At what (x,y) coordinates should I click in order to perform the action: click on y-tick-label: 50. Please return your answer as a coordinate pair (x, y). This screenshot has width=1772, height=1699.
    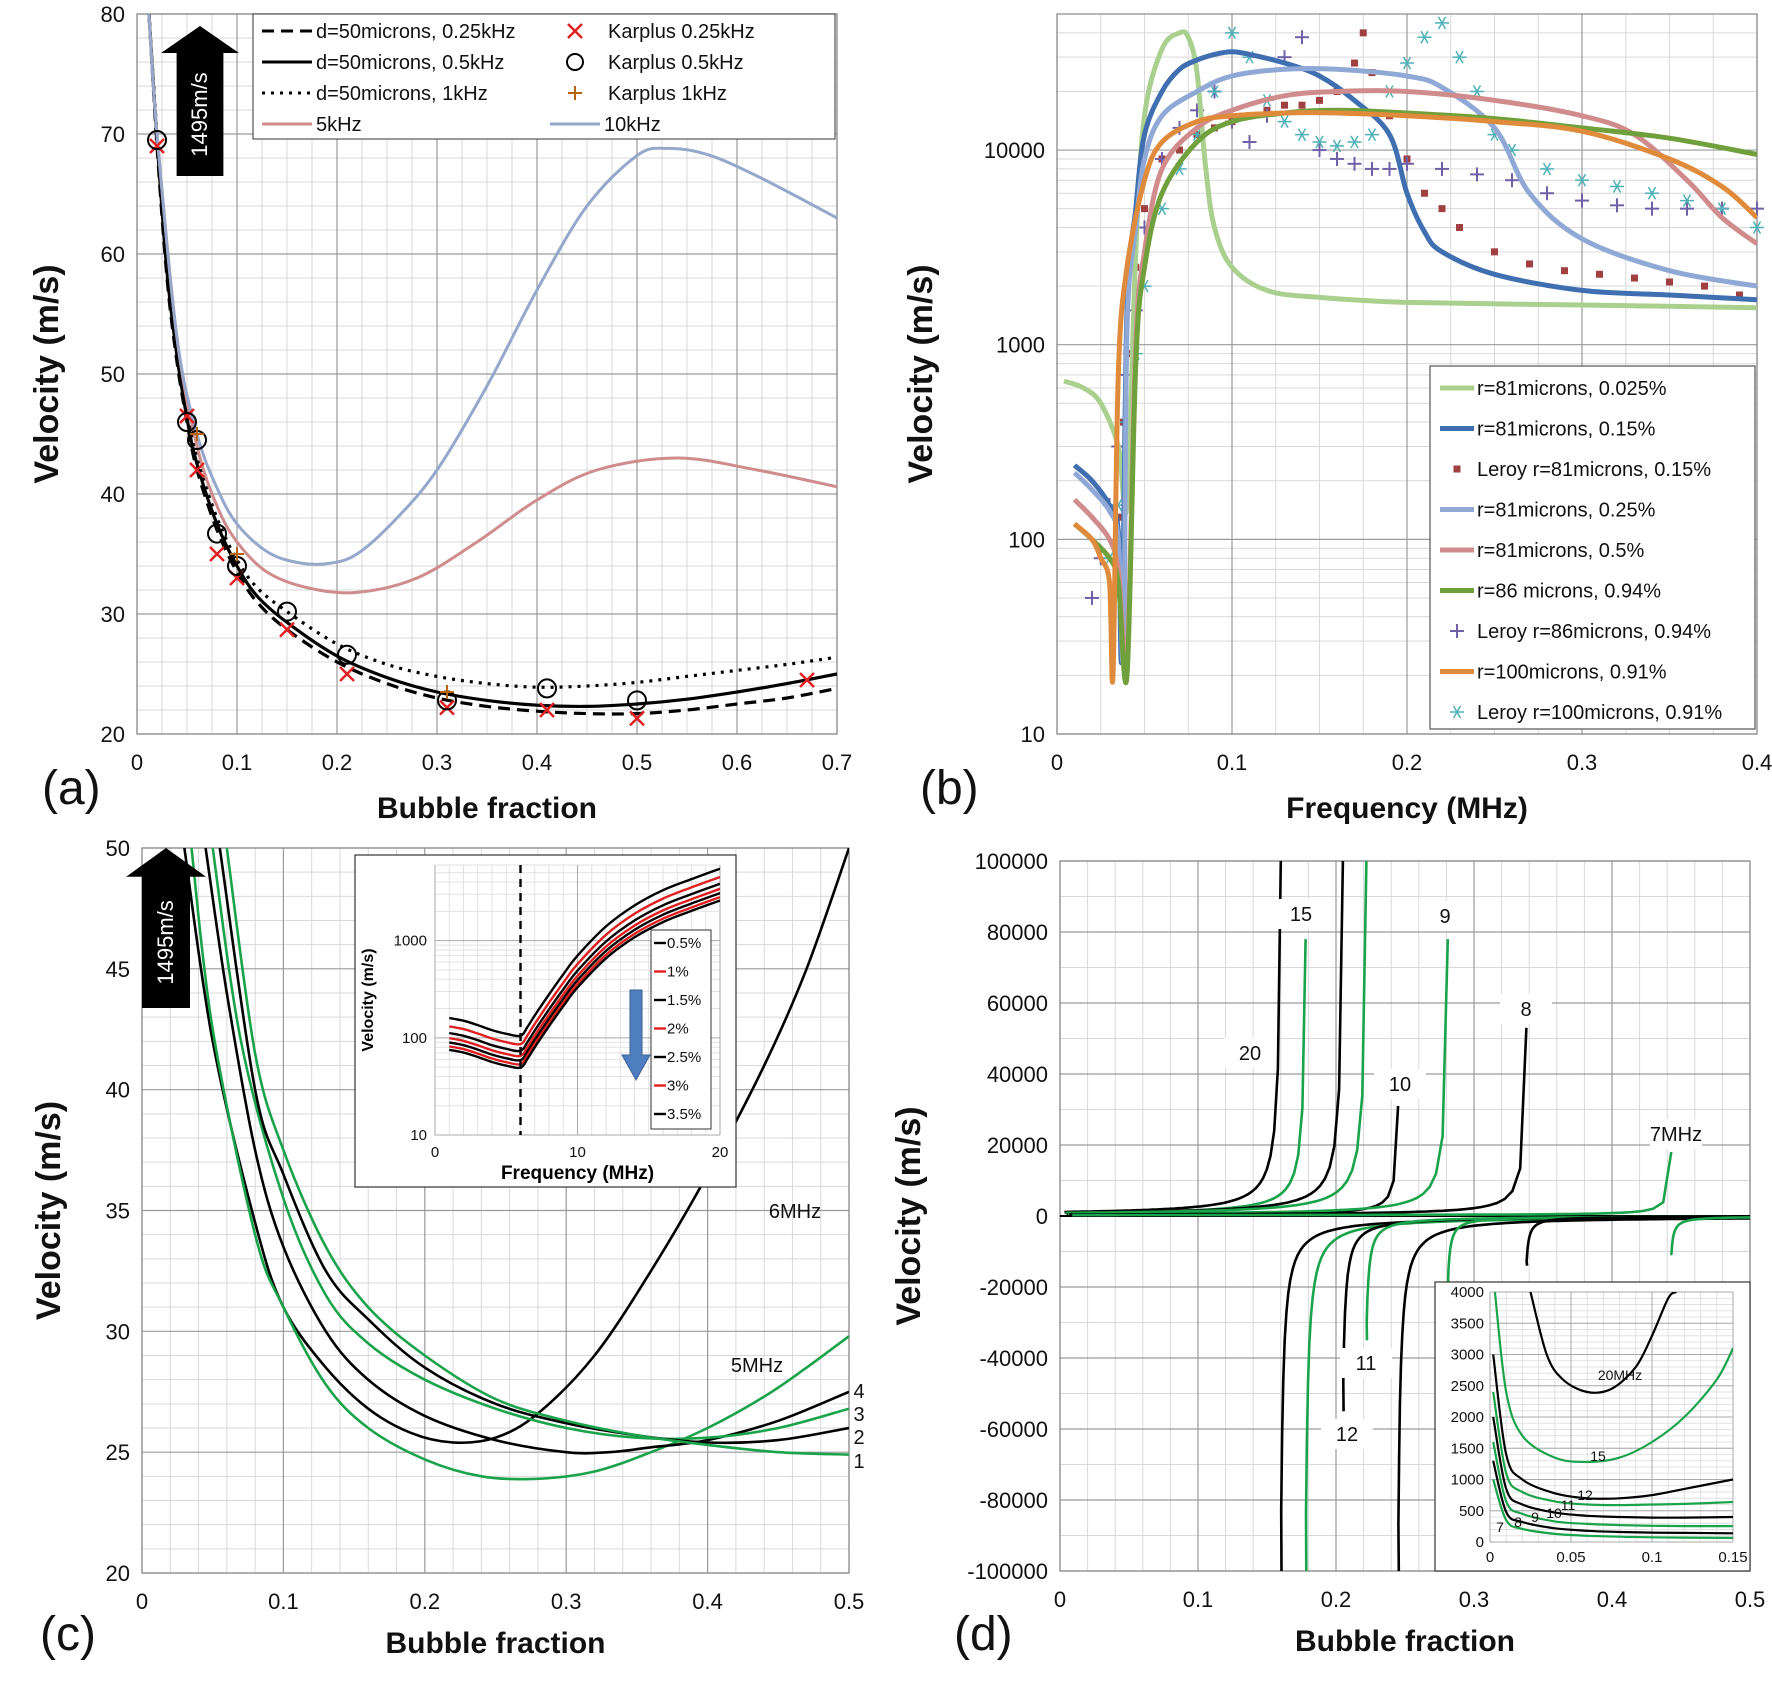
    Looking at the image, I should click on (113, 374).